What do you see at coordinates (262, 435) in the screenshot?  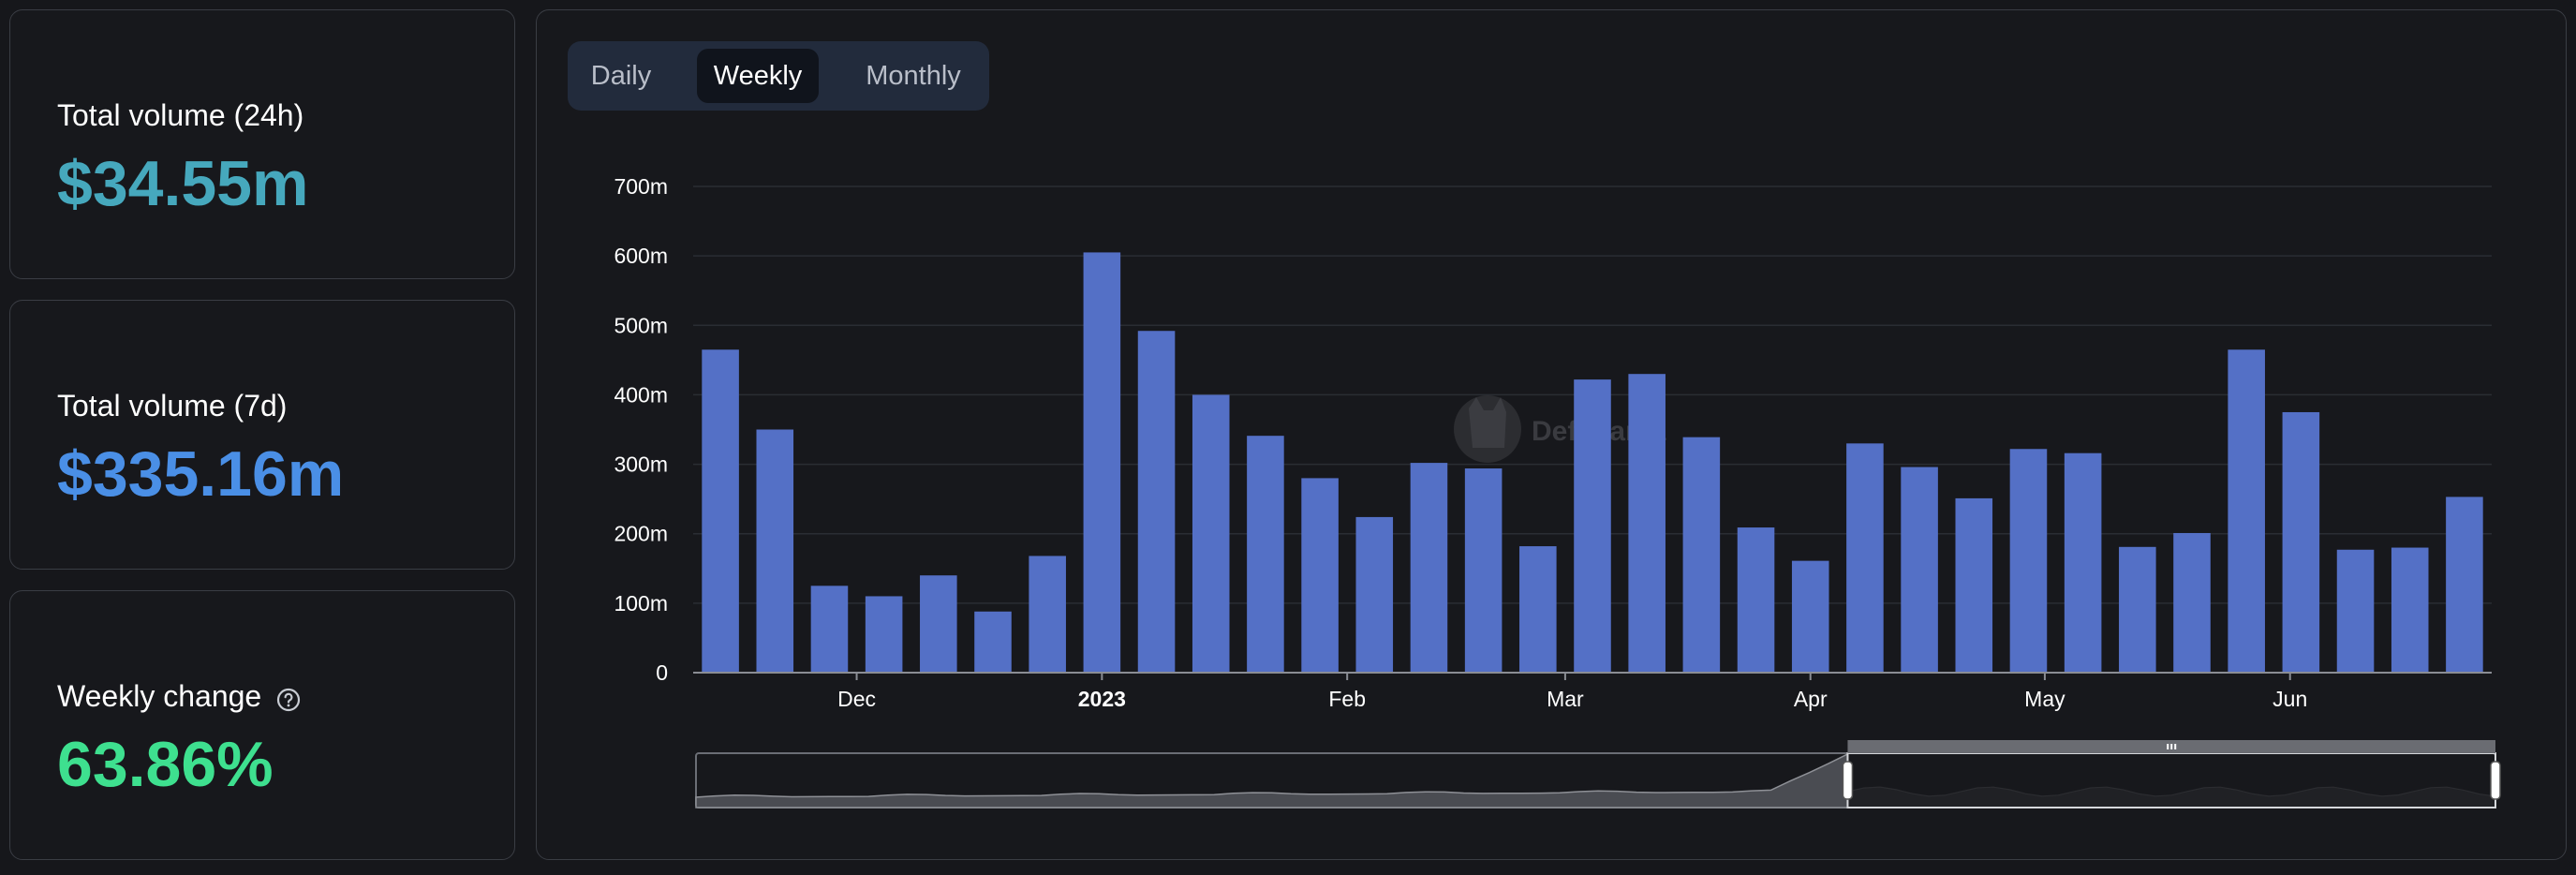 I see `stat-card-volume-7d: Total volume (7d) $335.16m` at bounding box center [262, 435].